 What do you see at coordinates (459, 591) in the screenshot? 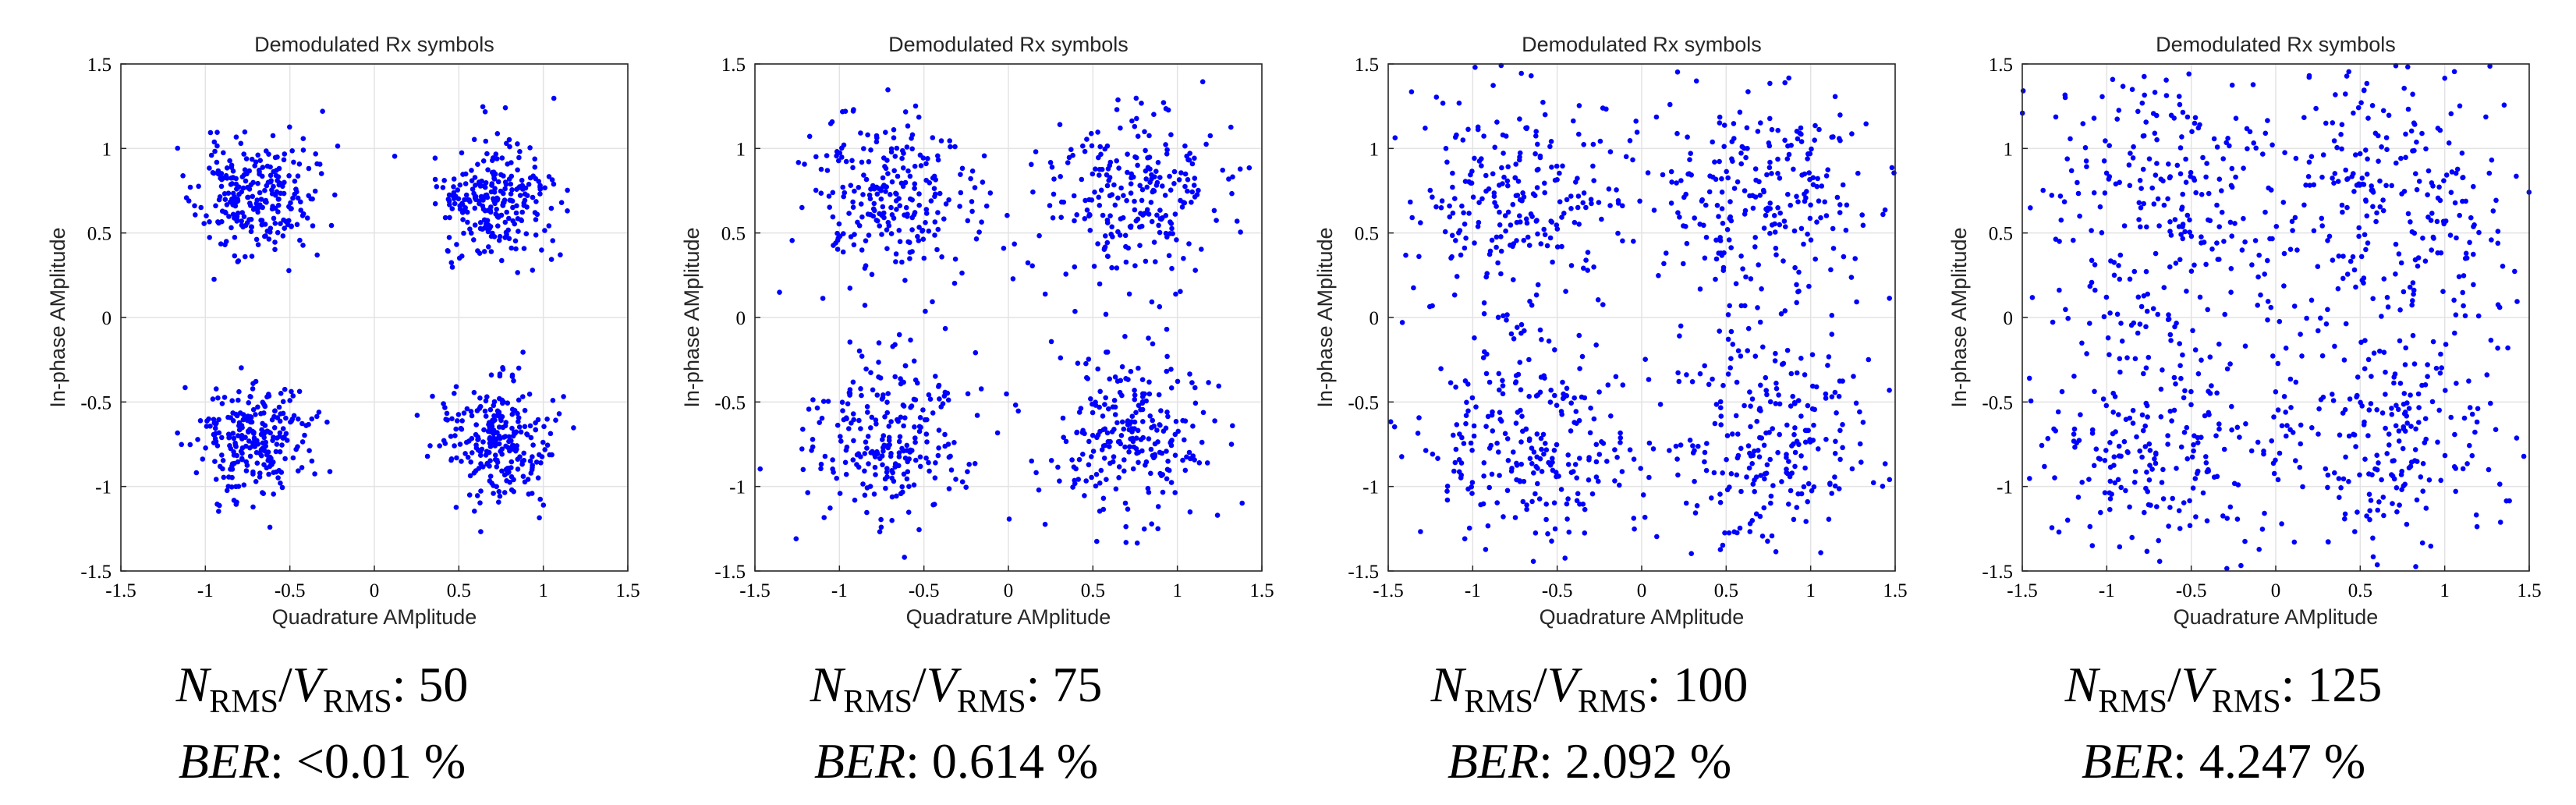
I see `x-tick-label: 0.5` at bounding box center [459, 591].